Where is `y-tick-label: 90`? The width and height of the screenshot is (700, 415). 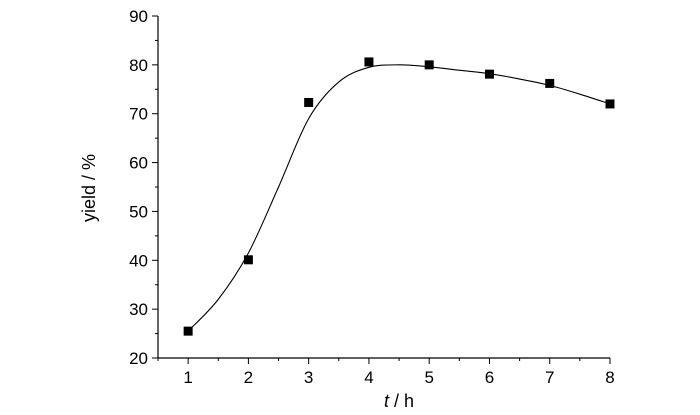
y-tick-label: 90 is located at coordinates (138, 16).